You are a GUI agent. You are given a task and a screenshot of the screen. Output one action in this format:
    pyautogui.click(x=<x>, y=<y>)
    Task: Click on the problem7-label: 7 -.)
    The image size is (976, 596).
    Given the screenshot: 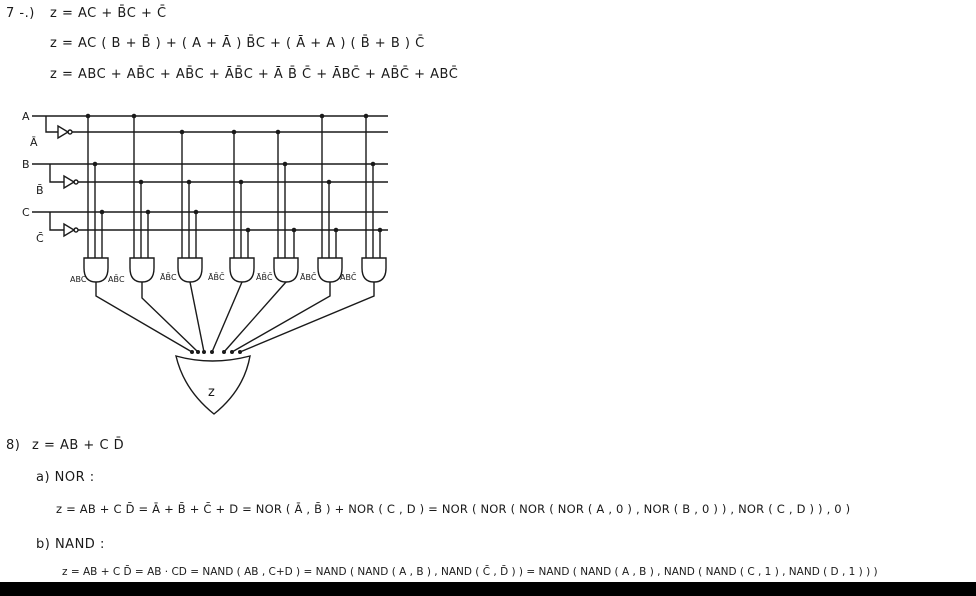 What is the action you would take?
    pyautogui.click(x=20, y=13)
    